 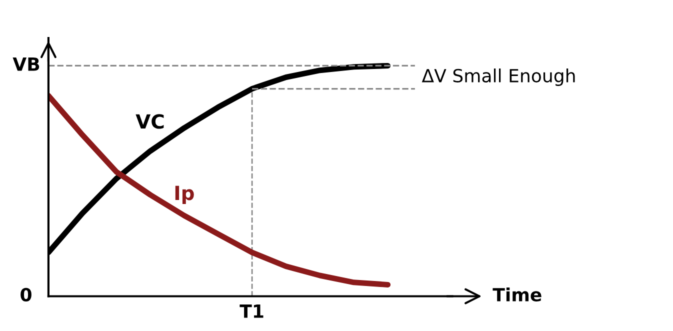 What do you see at coordinates (498, 77) in the screenshot?
I see `text: ΔV Small Enough` at bounding box center [498, 77].